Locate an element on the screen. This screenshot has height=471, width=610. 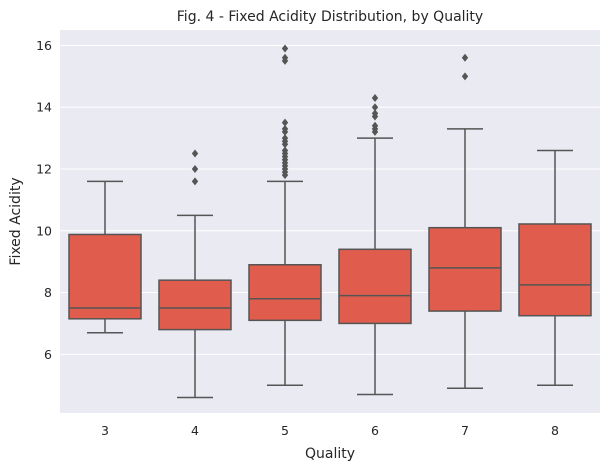
x-tick-label: 7 is located at coordinates (465, 430).